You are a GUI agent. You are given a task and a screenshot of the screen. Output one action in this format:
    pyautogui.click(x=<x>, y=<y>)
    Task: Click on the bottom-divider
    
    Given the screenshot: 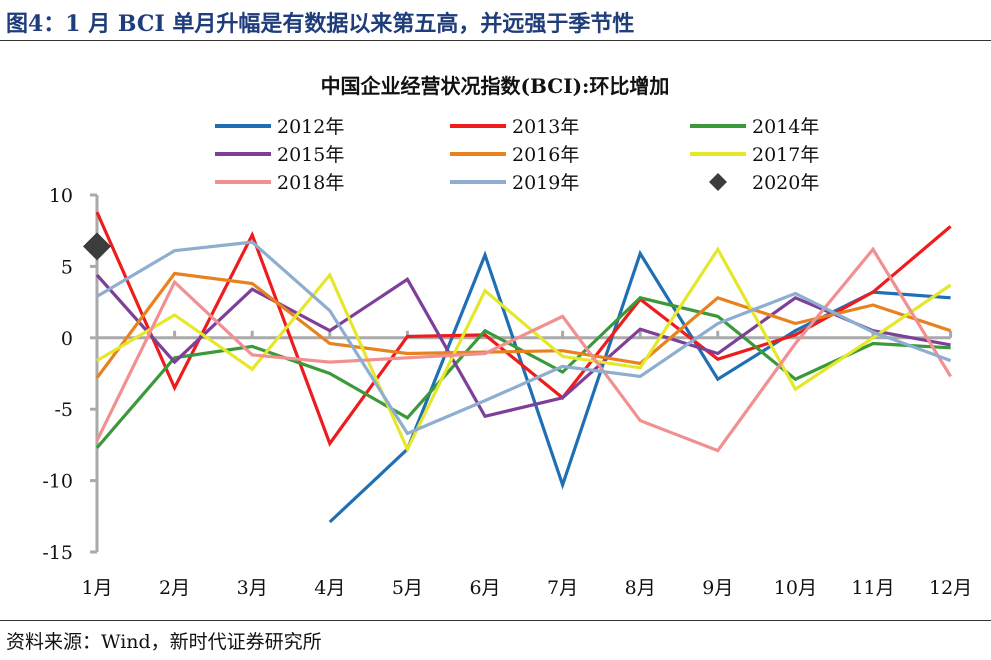 What is the action you would take?
    pyautogui.click(x=495, y=620)
    